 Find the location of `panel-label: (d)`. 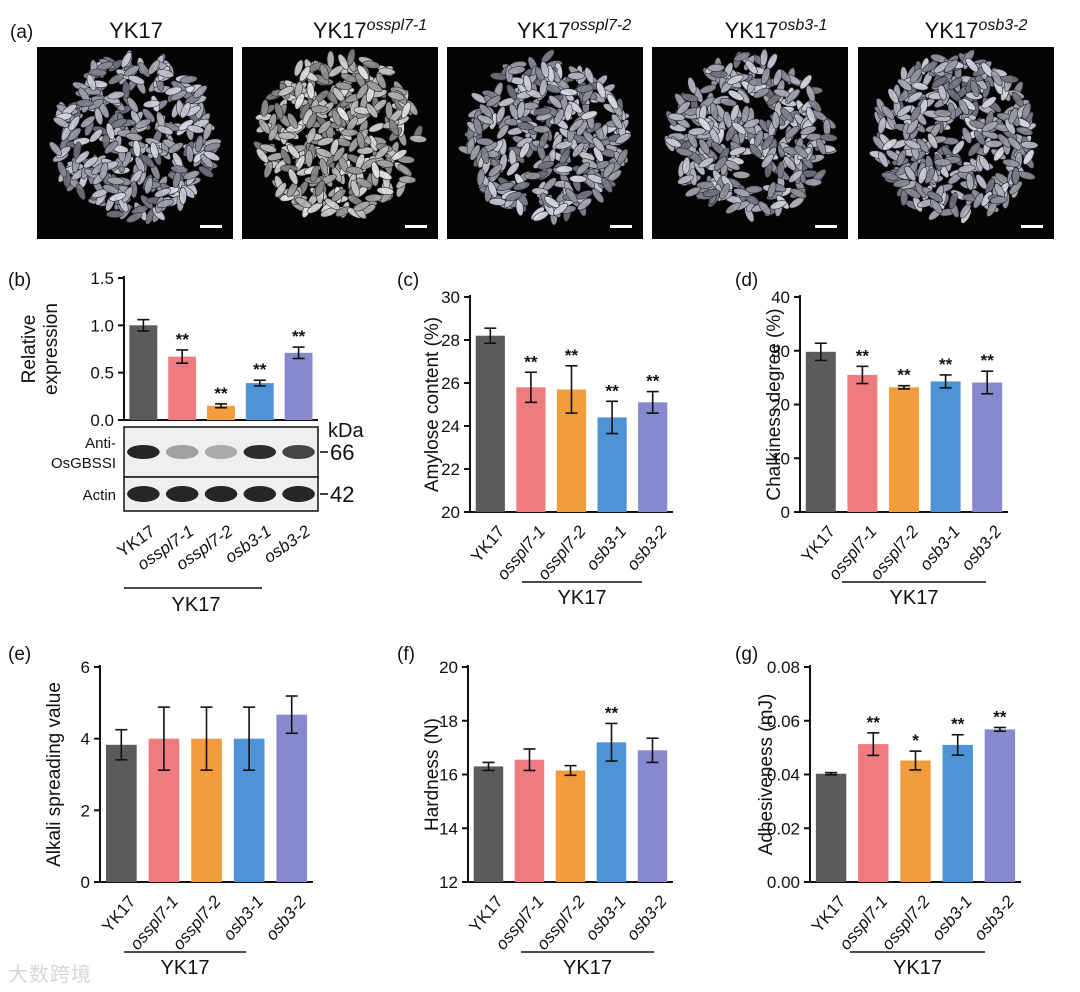

panel-label: (d) is located at coordinates (746, 280).